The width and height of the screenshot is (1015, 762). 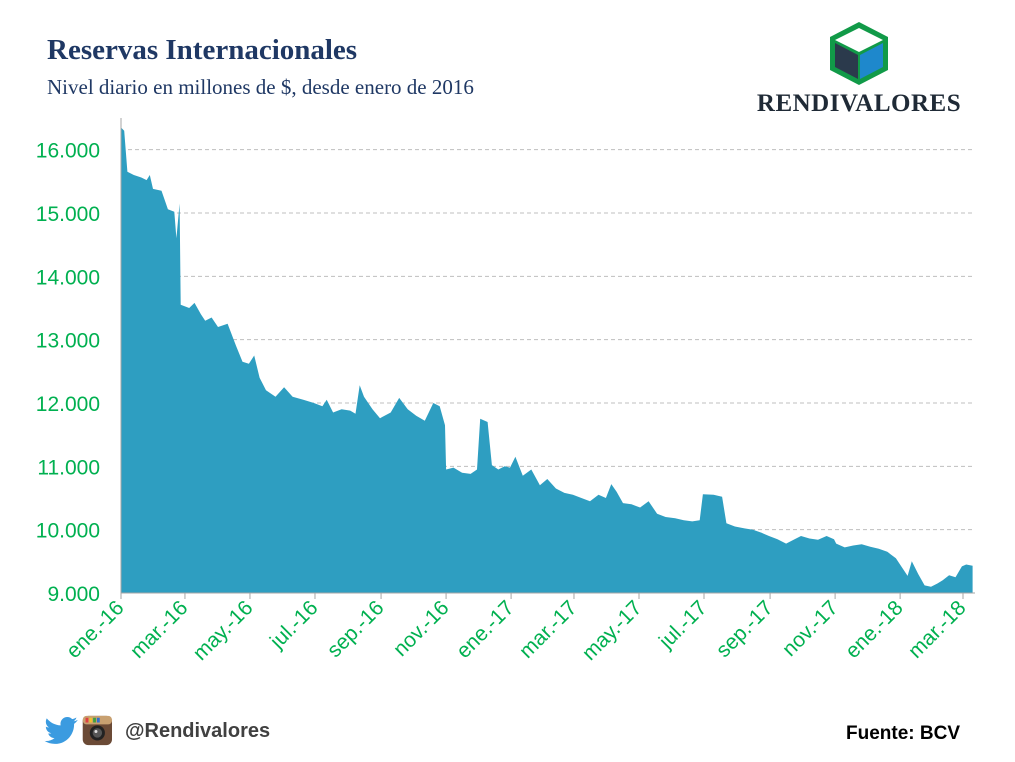 I want to click on twitter-handle: @Rendivalores, so click(x=198, y=731).